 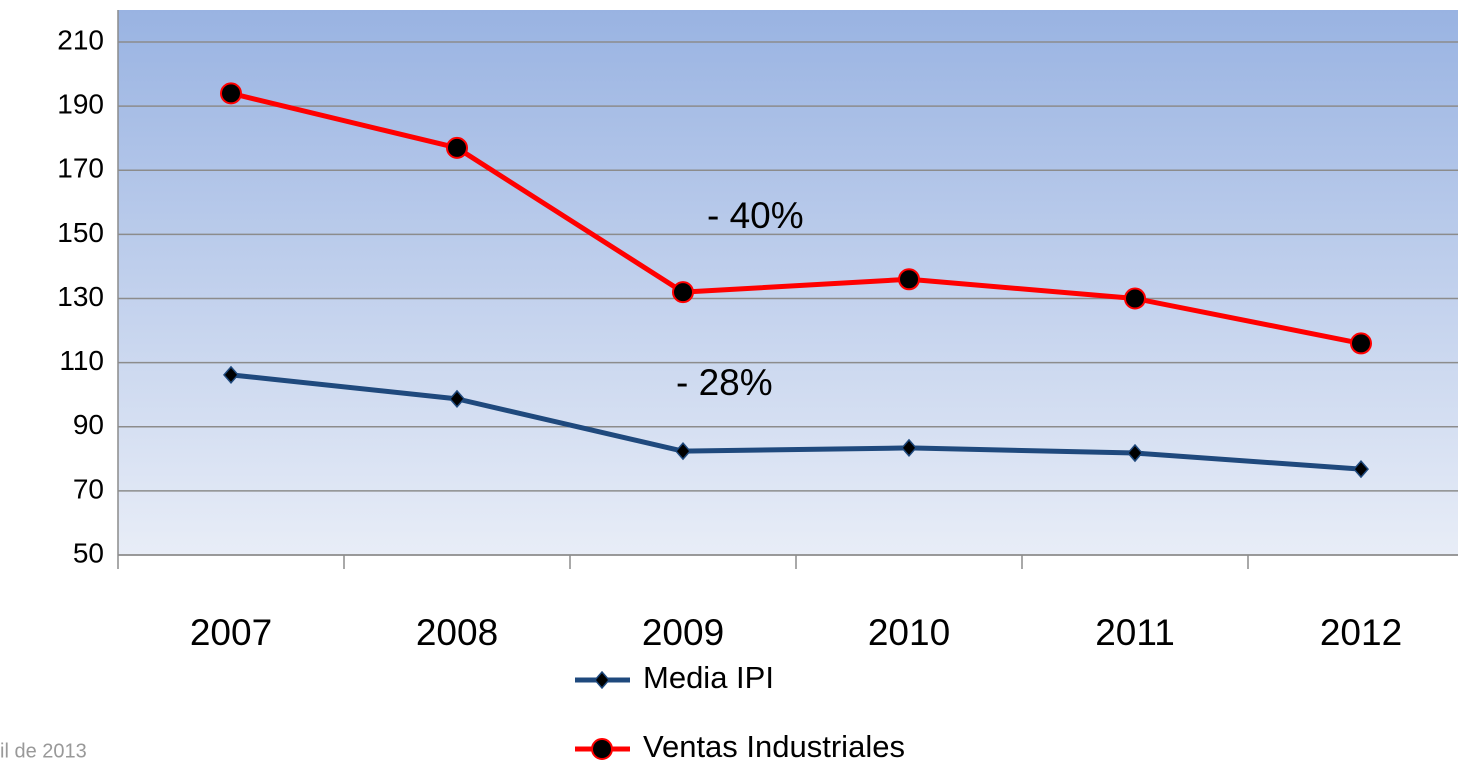 What do you see at coordinates (231, 632) in the screenshot?
I see `x-tick-label: 2007` at bounding box center [231, 632].